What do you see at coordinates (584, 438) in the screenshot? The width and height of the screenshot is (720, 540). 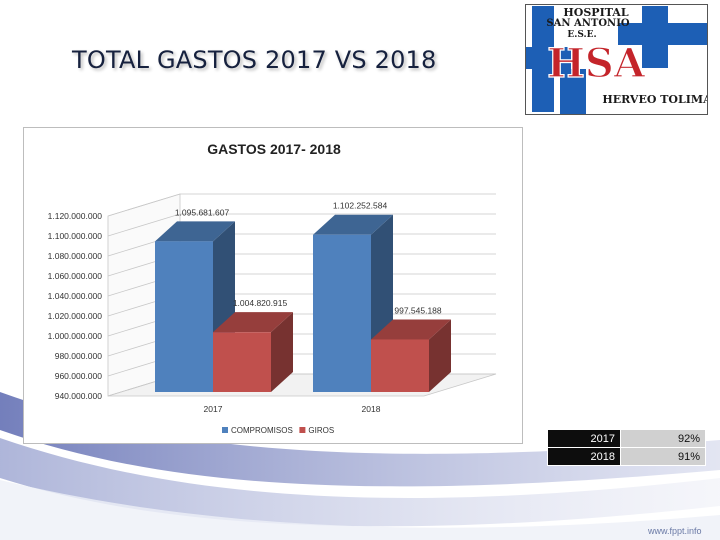 I see `ratio-year: 2017` at bounding box center [584, 438].